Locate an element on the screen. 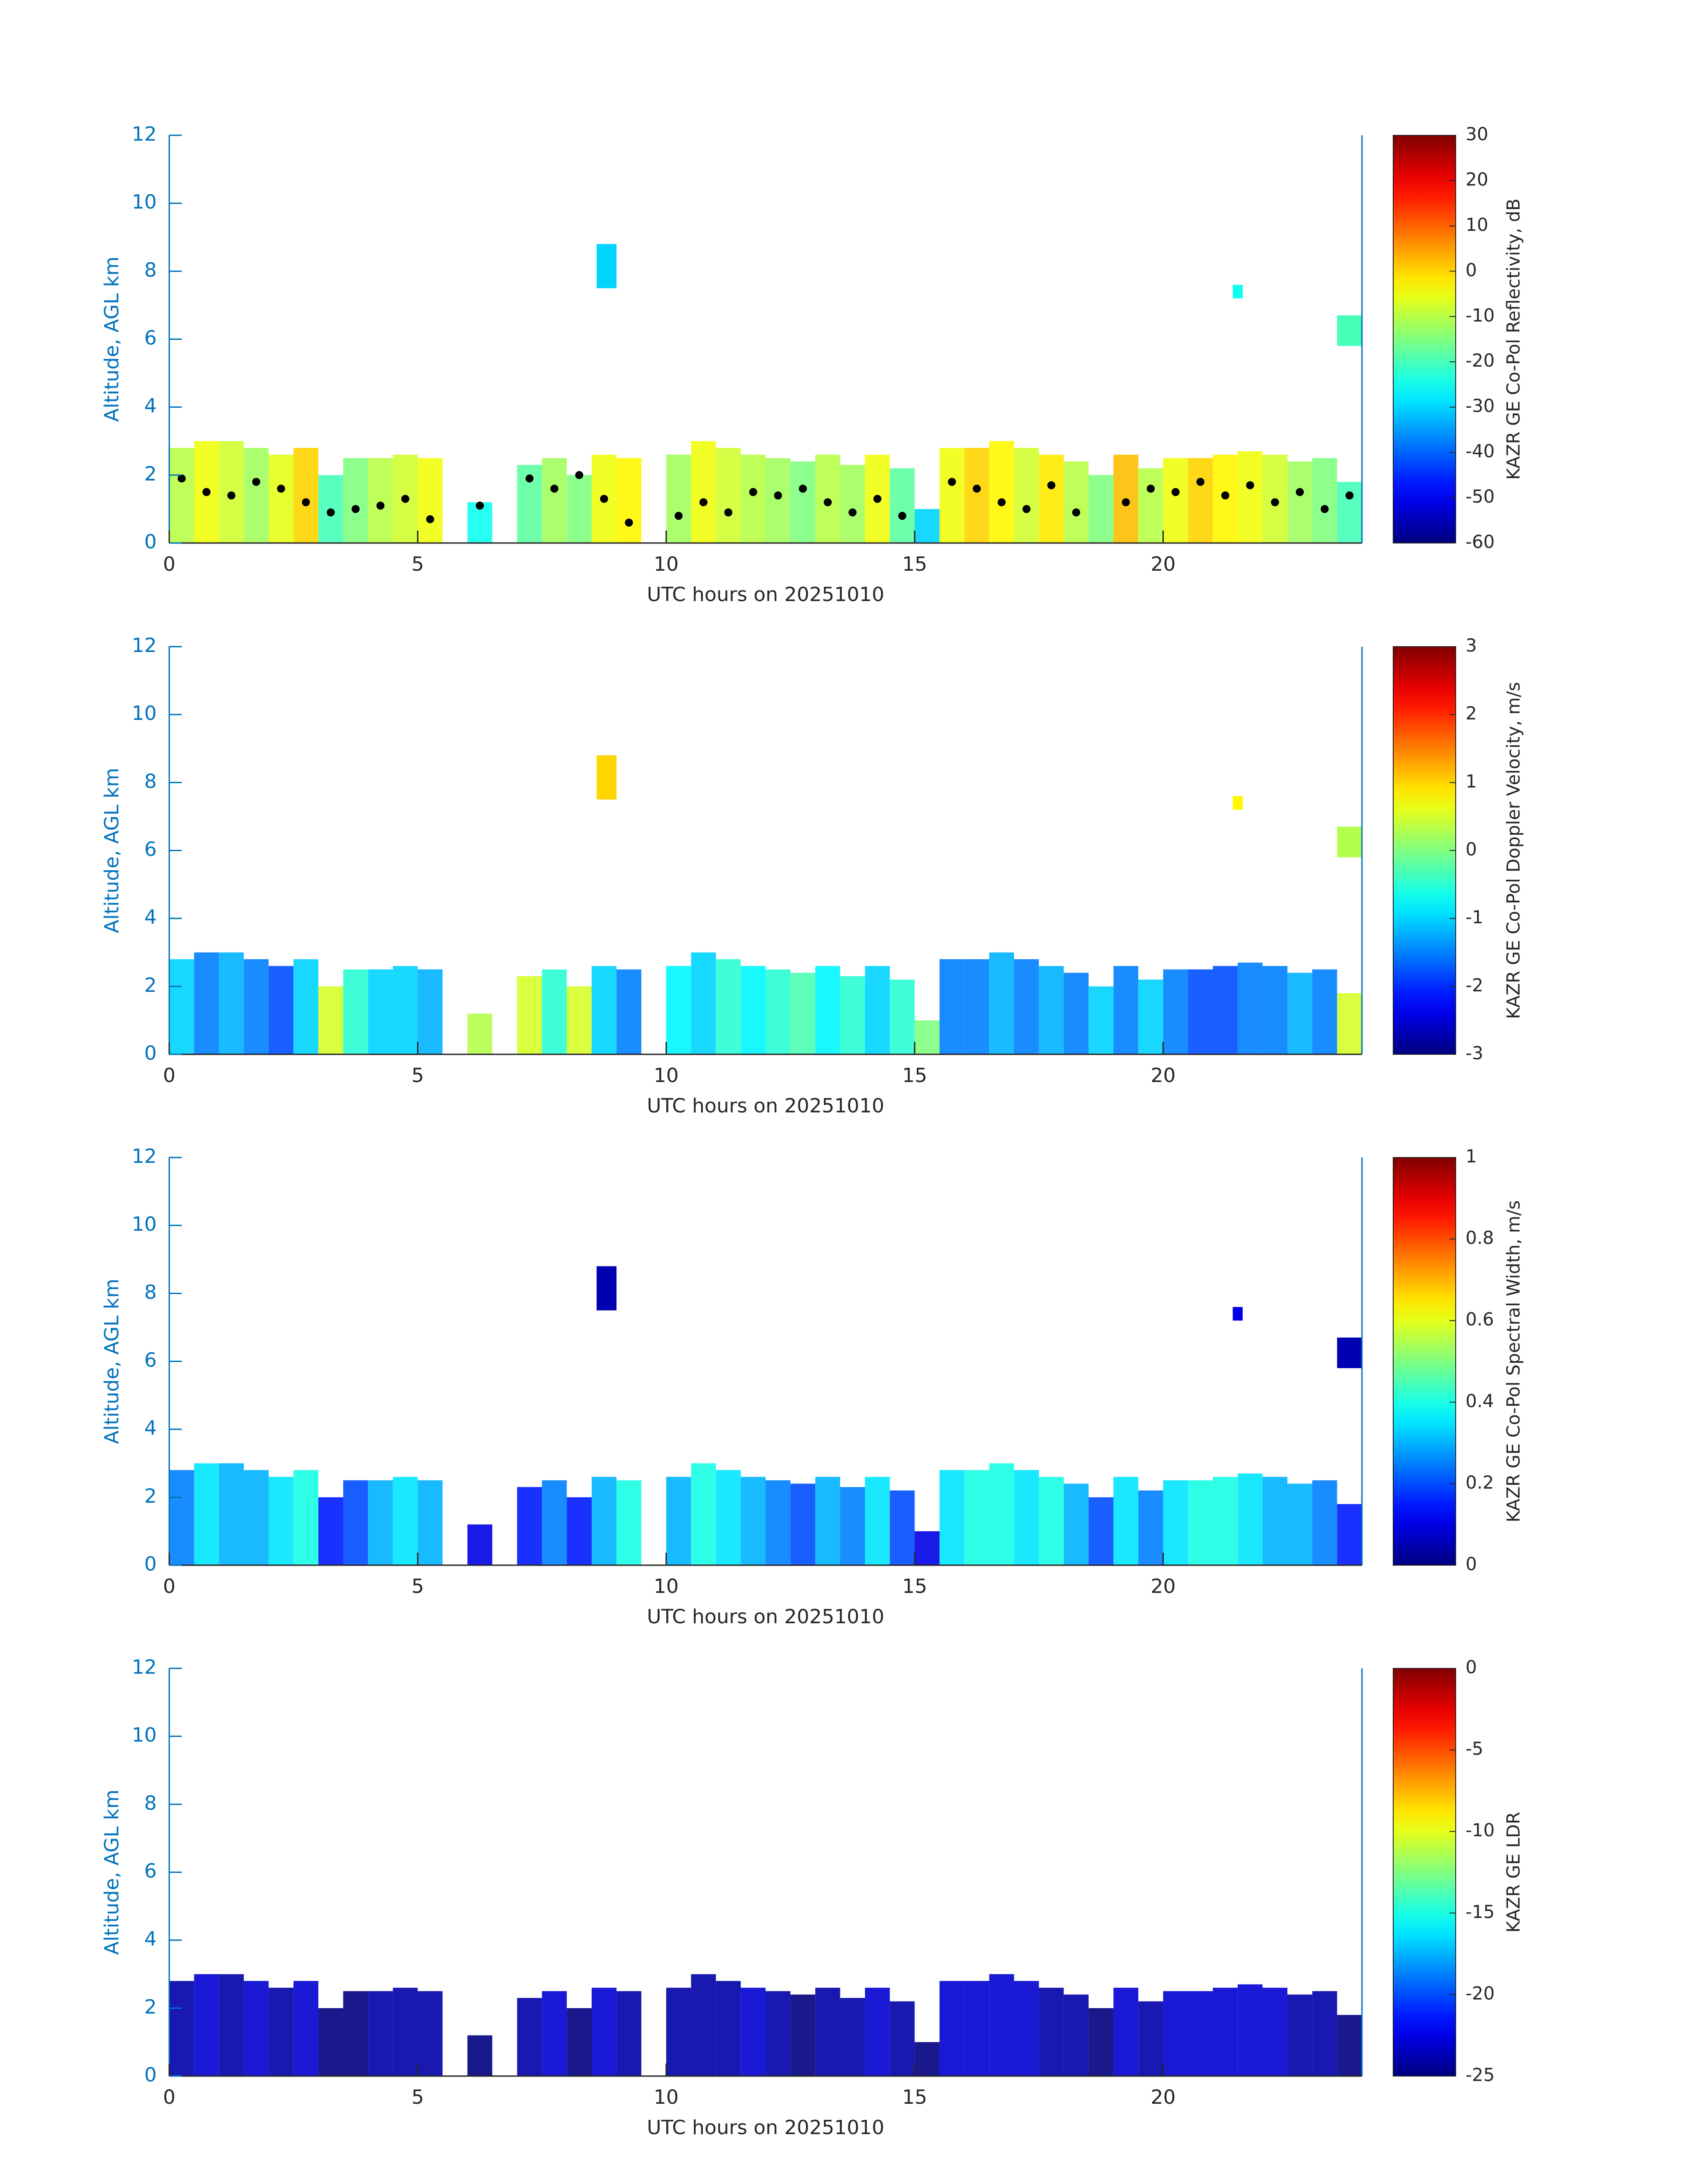  colorbar-tick-label: -1 is located at coordinates (1474, 917).